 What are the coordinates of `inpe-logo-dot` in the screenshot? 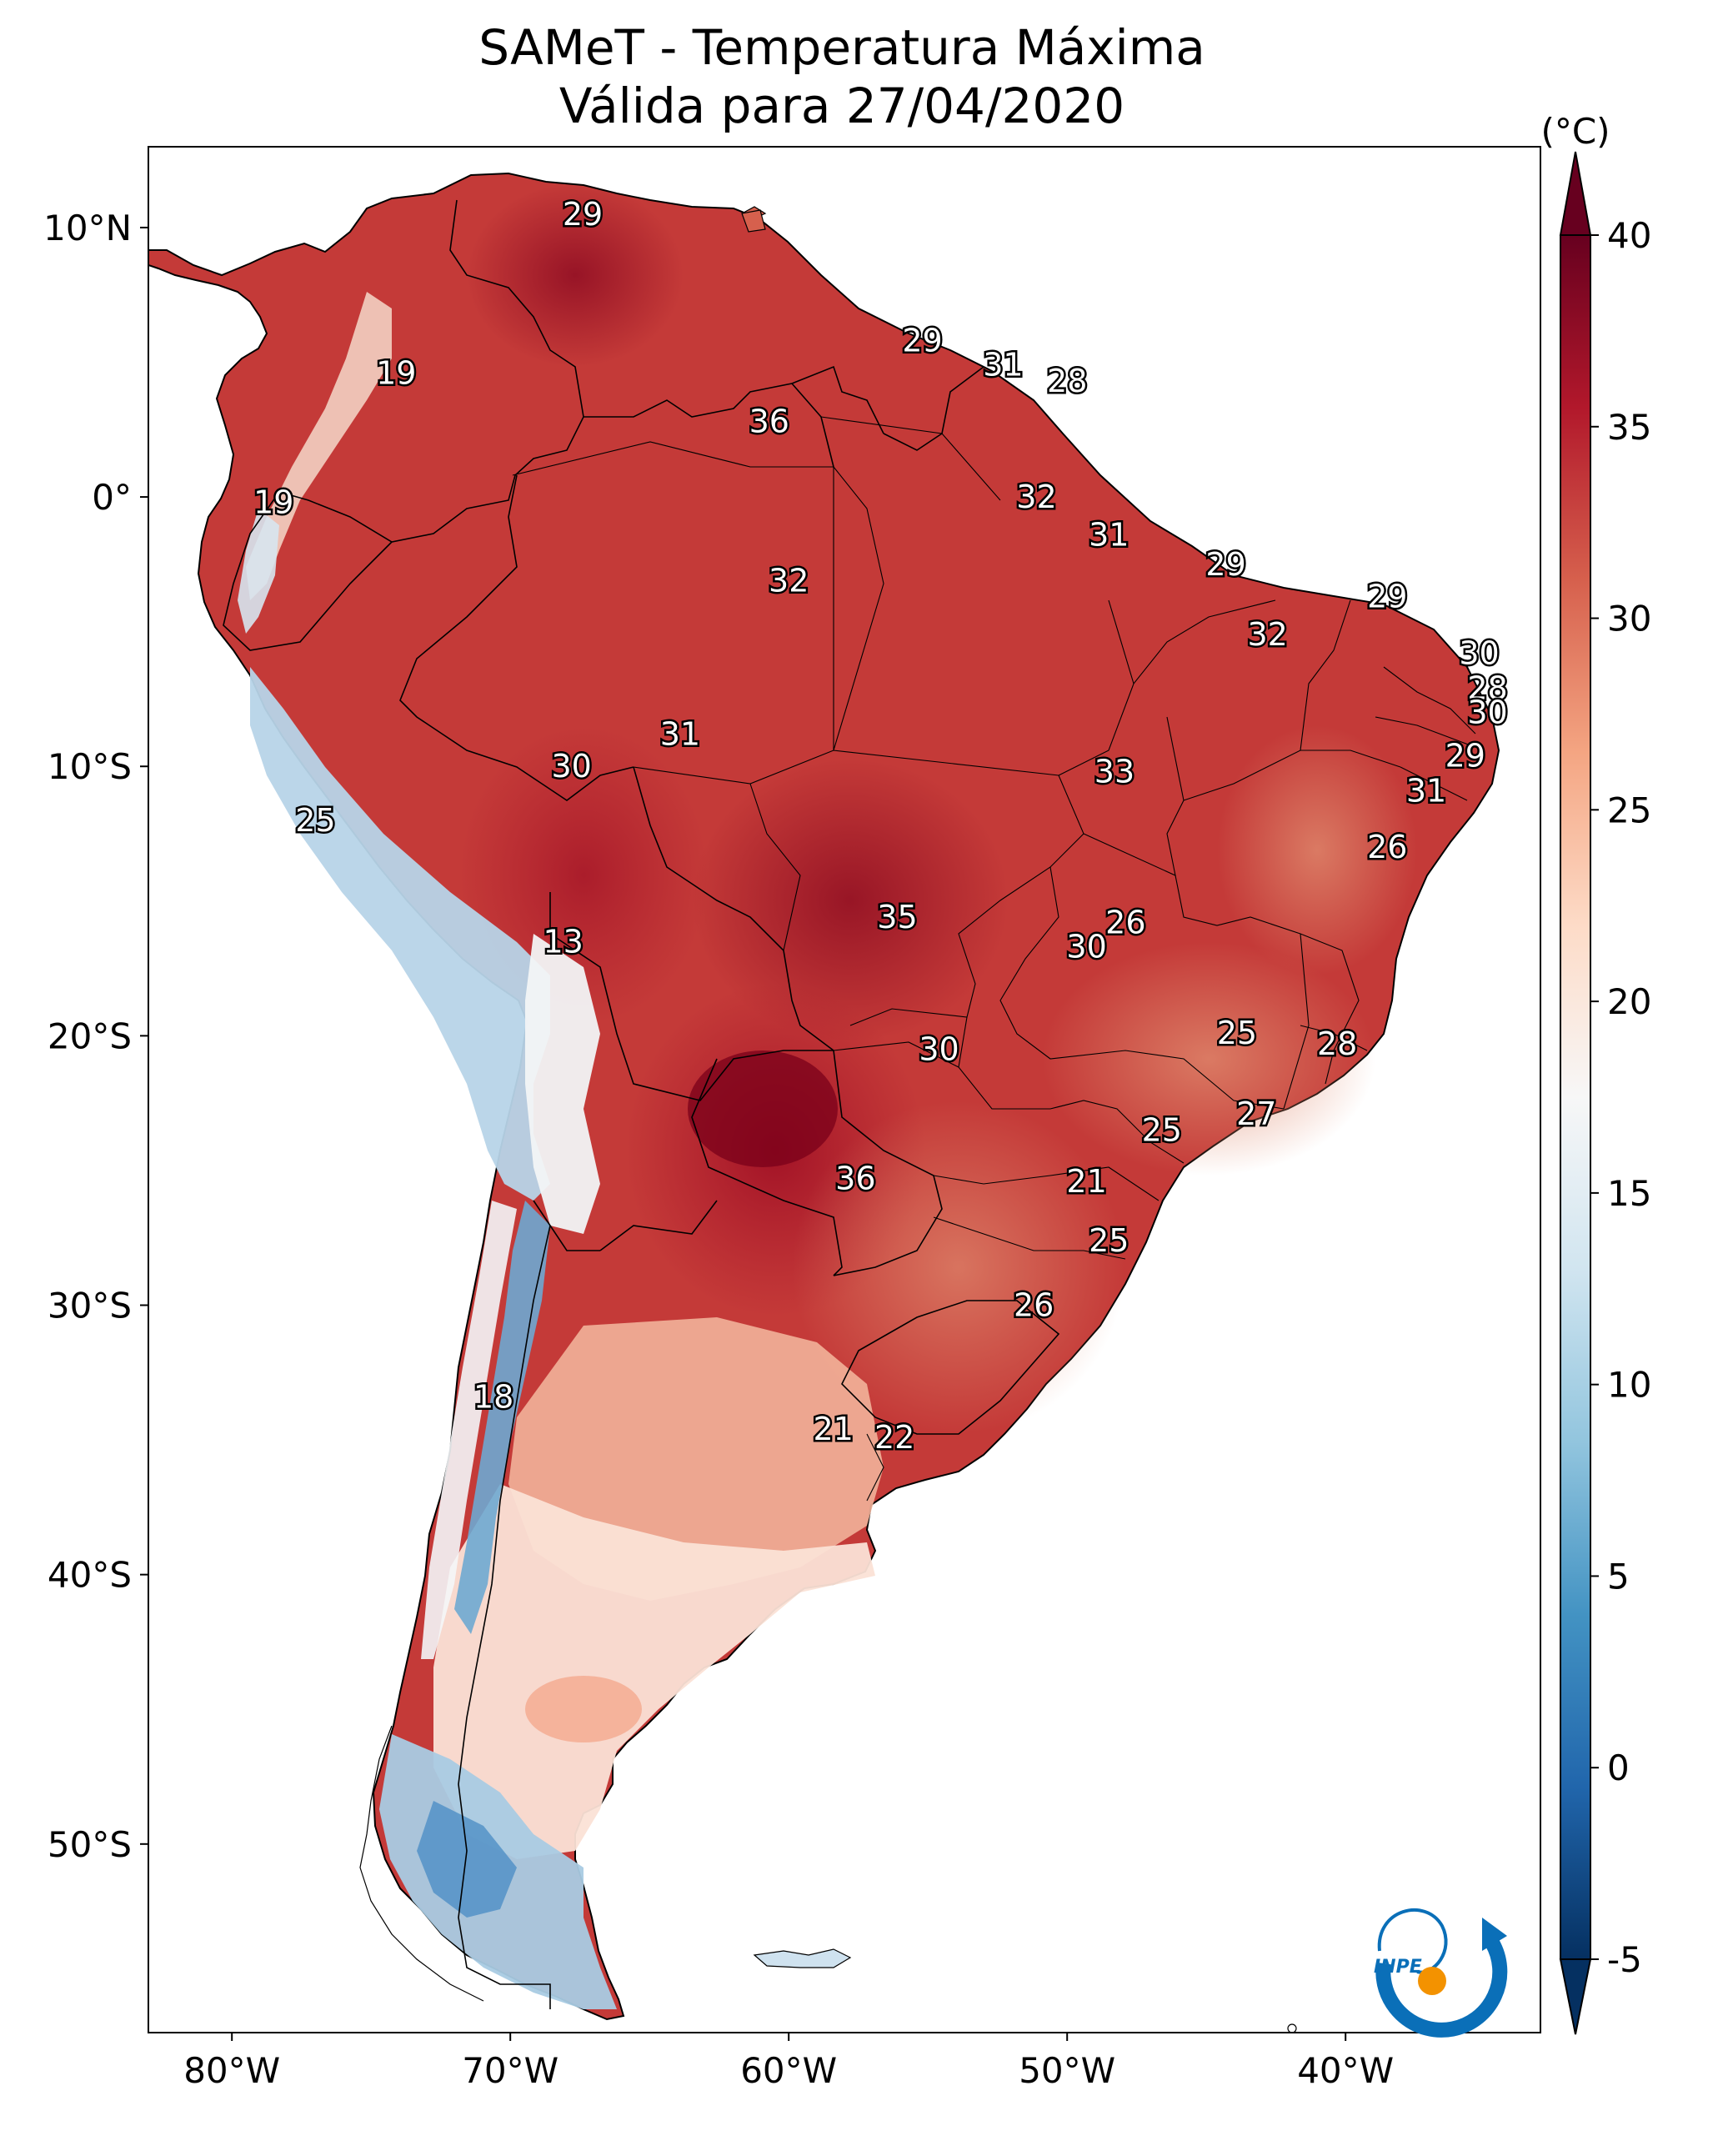 It's located at (1432, 1981).